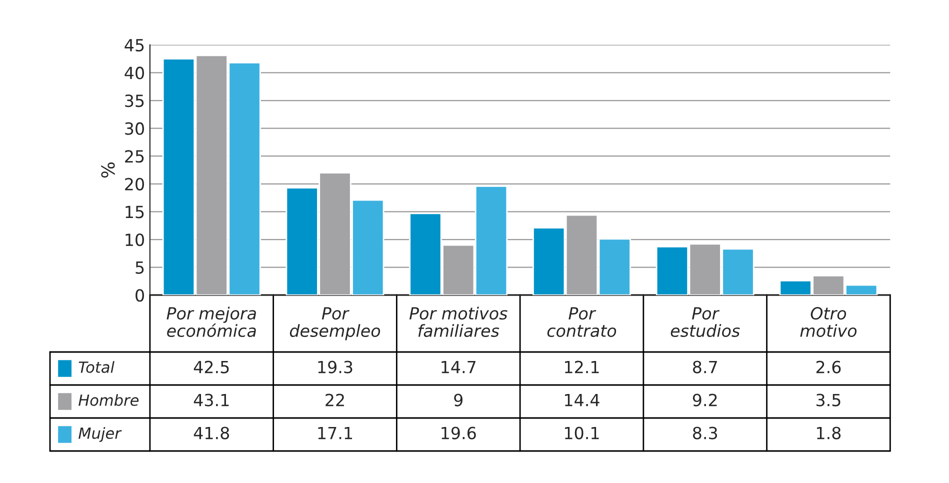 This screenshot has height=483, width=949. I want to click on data-label: 42.5, so click(211, 367).